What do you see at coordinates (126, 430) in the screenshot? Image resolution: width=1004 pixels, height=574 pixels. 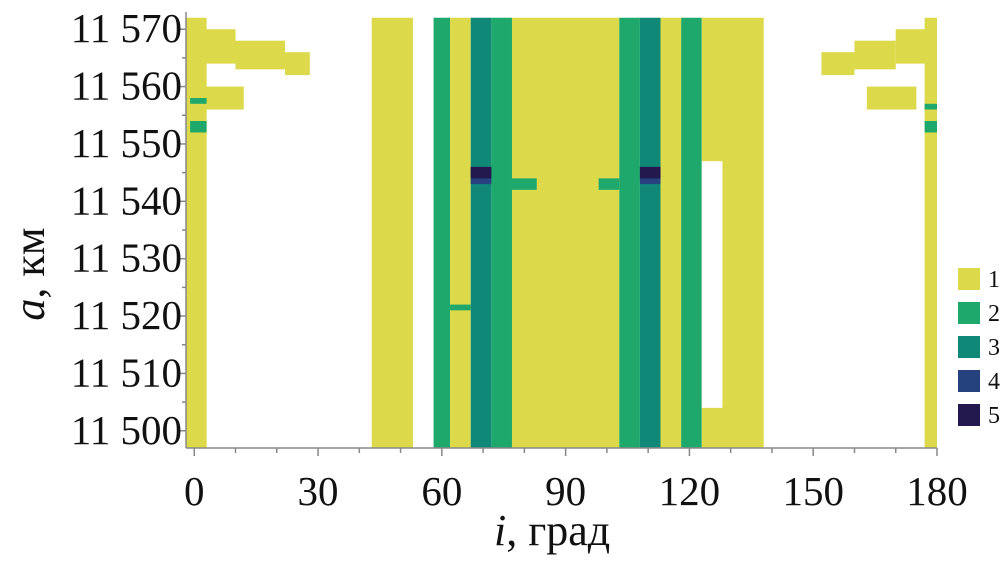 I see `y-tick-label: 11 500` at bounding box center [126, 430].